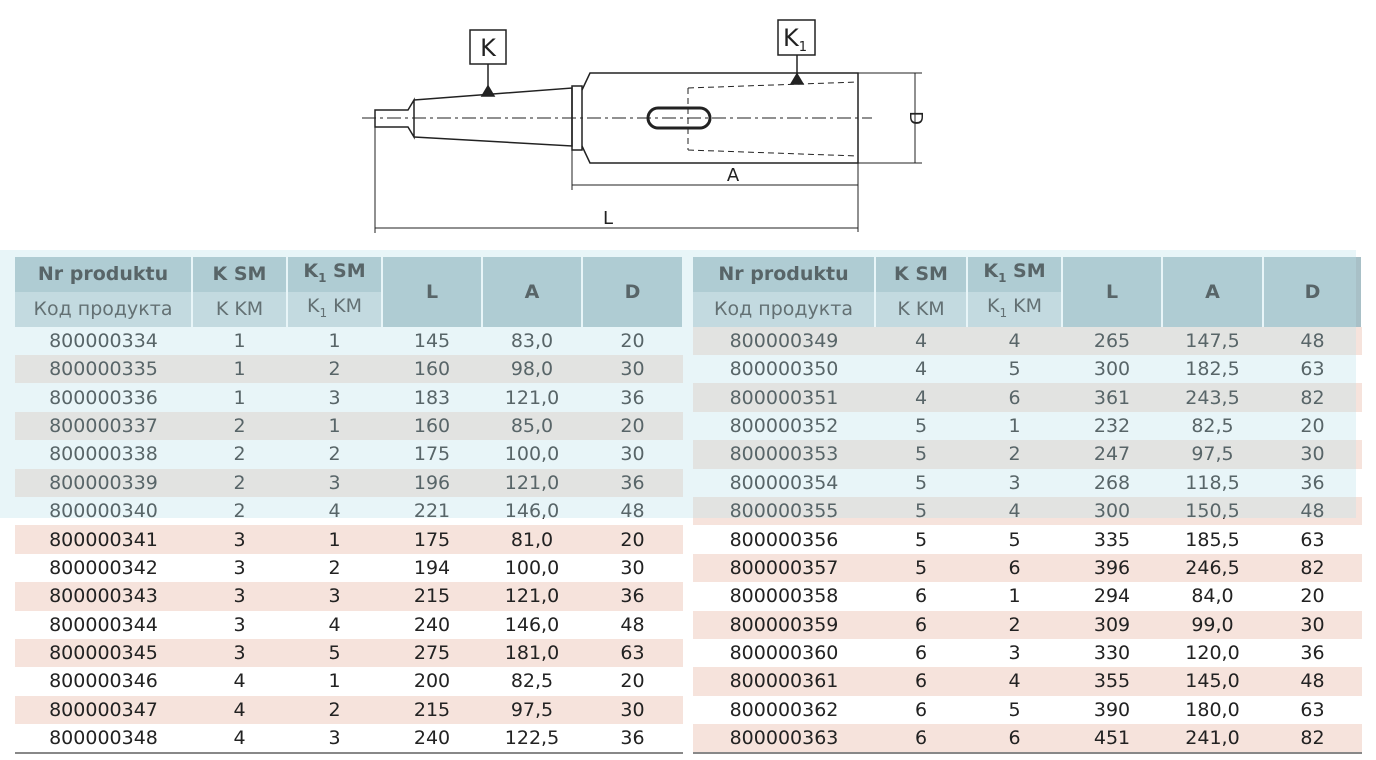 The height and width of the screenshot is (760, 1376). I want to click on cell: 99,0, so click(1212, 624).